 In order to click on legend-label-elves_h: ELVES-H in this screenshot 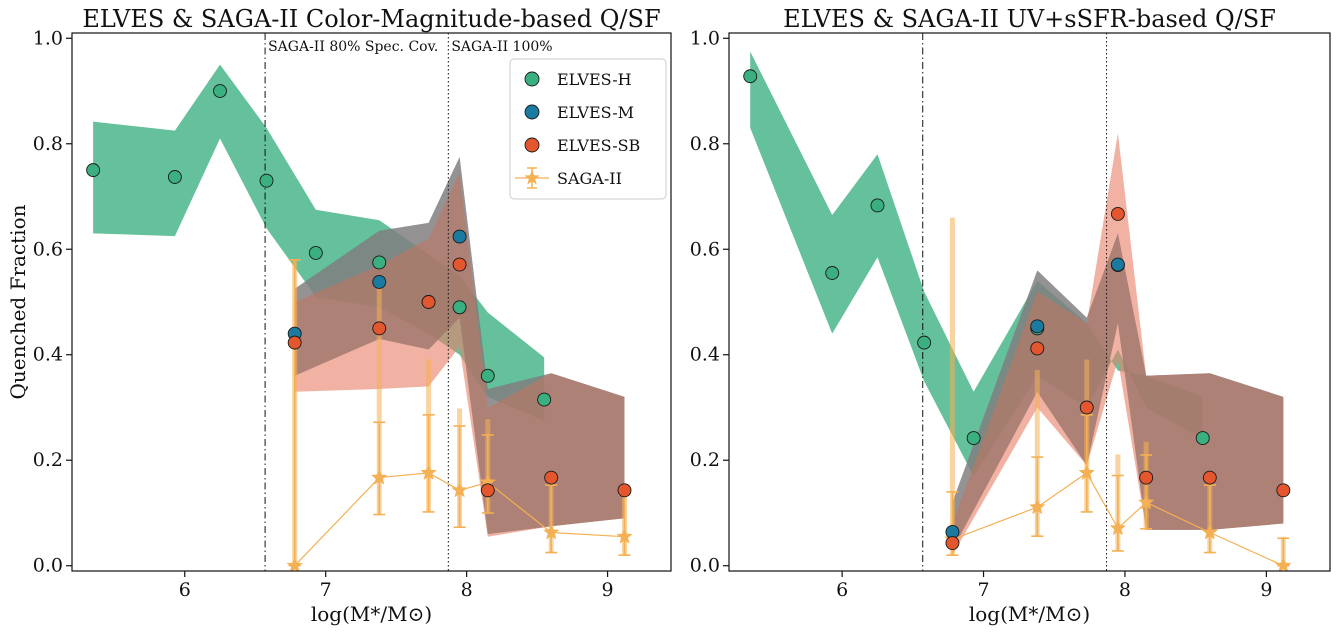, I will do `click(594, 79)`.